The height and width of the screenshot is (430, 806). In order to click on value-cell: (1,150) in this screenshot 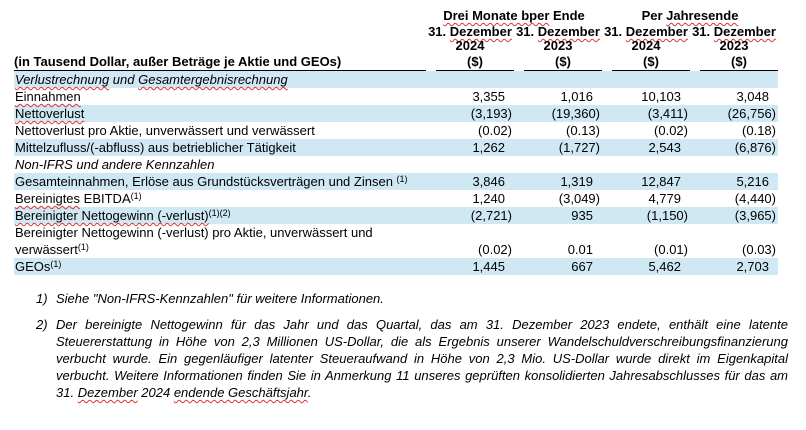, I will do `click(667, 215)`.